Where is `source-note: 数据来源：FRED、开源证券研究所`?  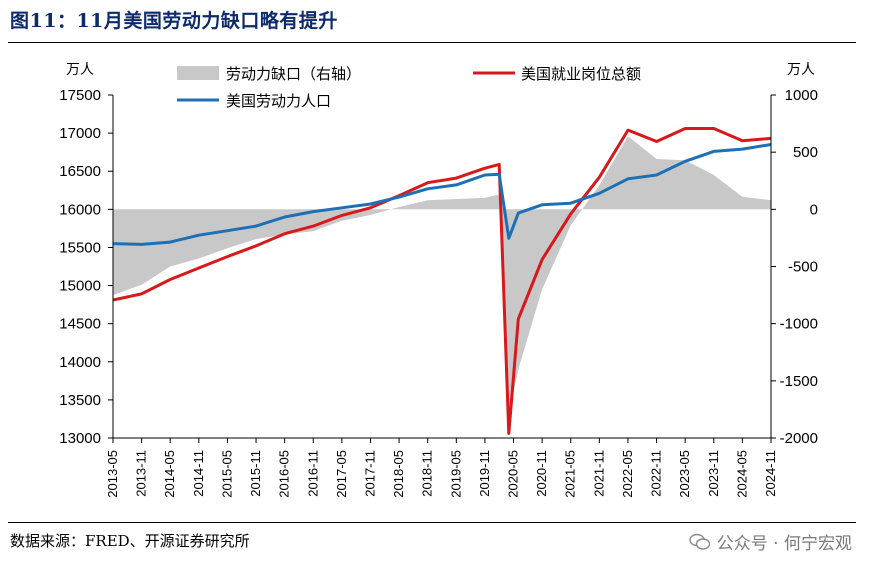 source-note: 数据来源：FRED、开源证券研究所 is located at coordinates (130, 541).